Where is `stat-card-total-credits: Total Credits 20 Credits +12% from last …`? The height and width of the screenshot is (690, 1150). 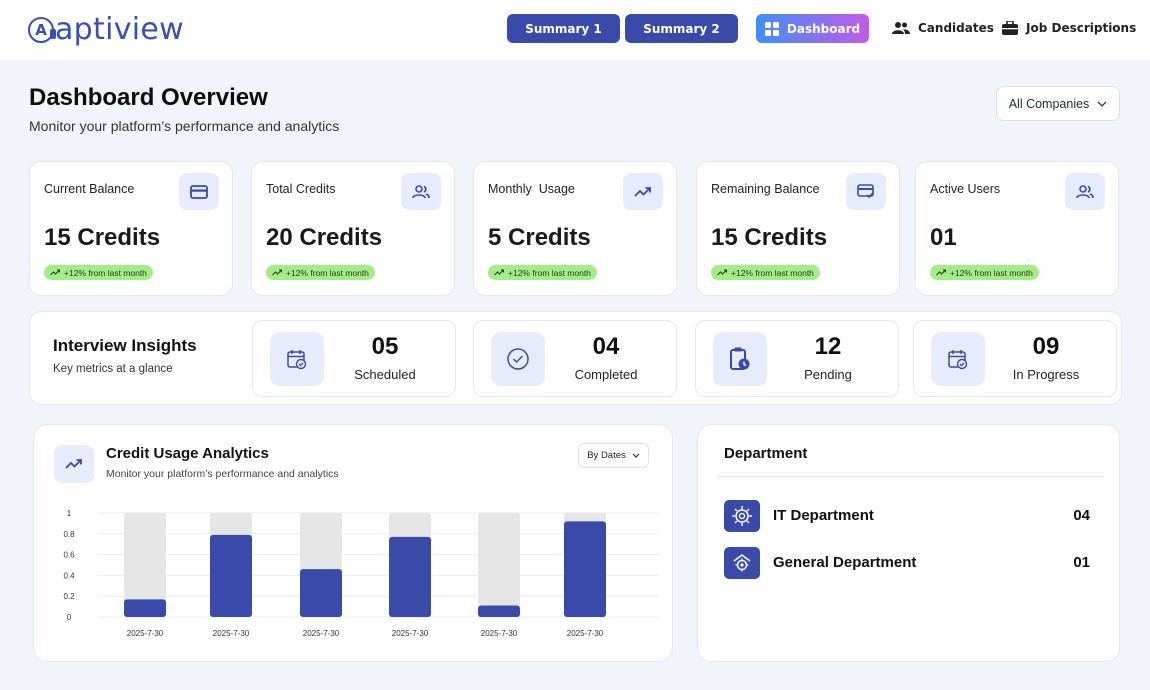 stat-card-total-credits: Total Credits 20 Credits +12% from last … is located at coordinates (353, 228).